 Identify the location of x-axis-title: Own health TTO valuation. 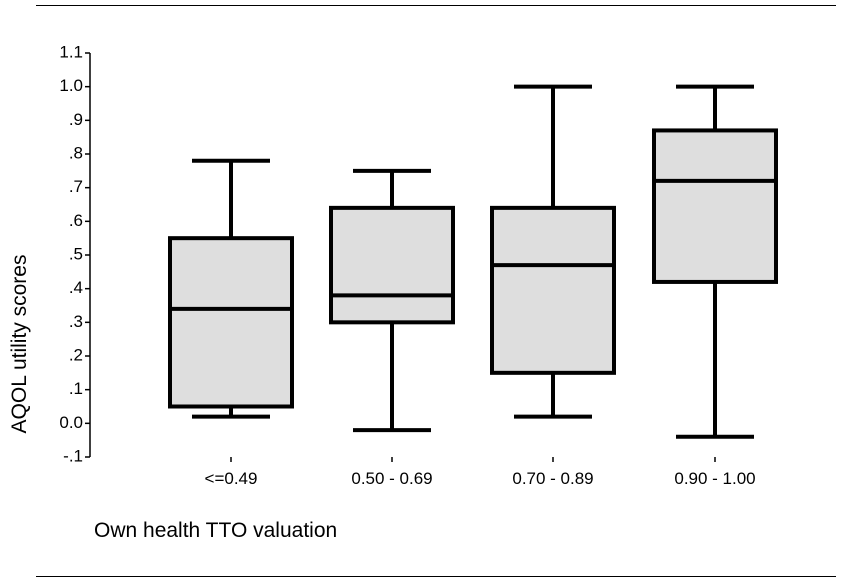
(215, 530).